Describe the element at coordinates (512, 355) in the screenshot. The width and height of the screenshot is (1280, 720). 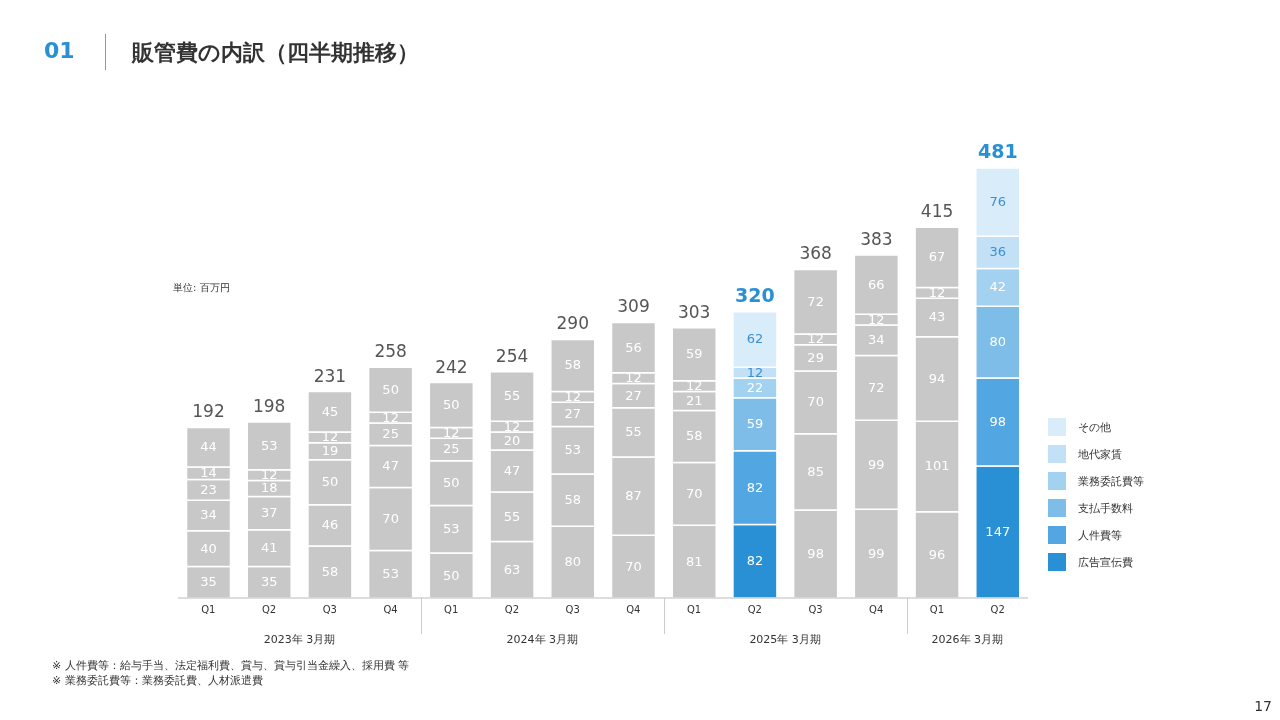
I see `total-label: 254` at that location.